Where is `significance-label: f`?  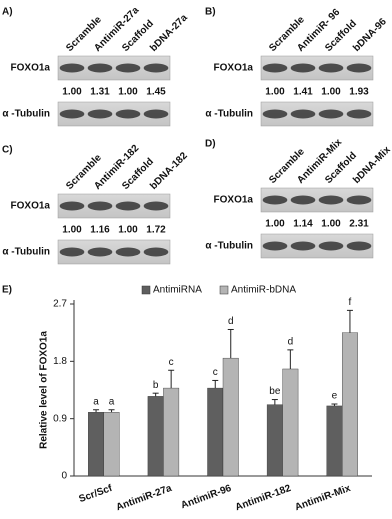 significance-label: f is located at coordinates (350, 302).